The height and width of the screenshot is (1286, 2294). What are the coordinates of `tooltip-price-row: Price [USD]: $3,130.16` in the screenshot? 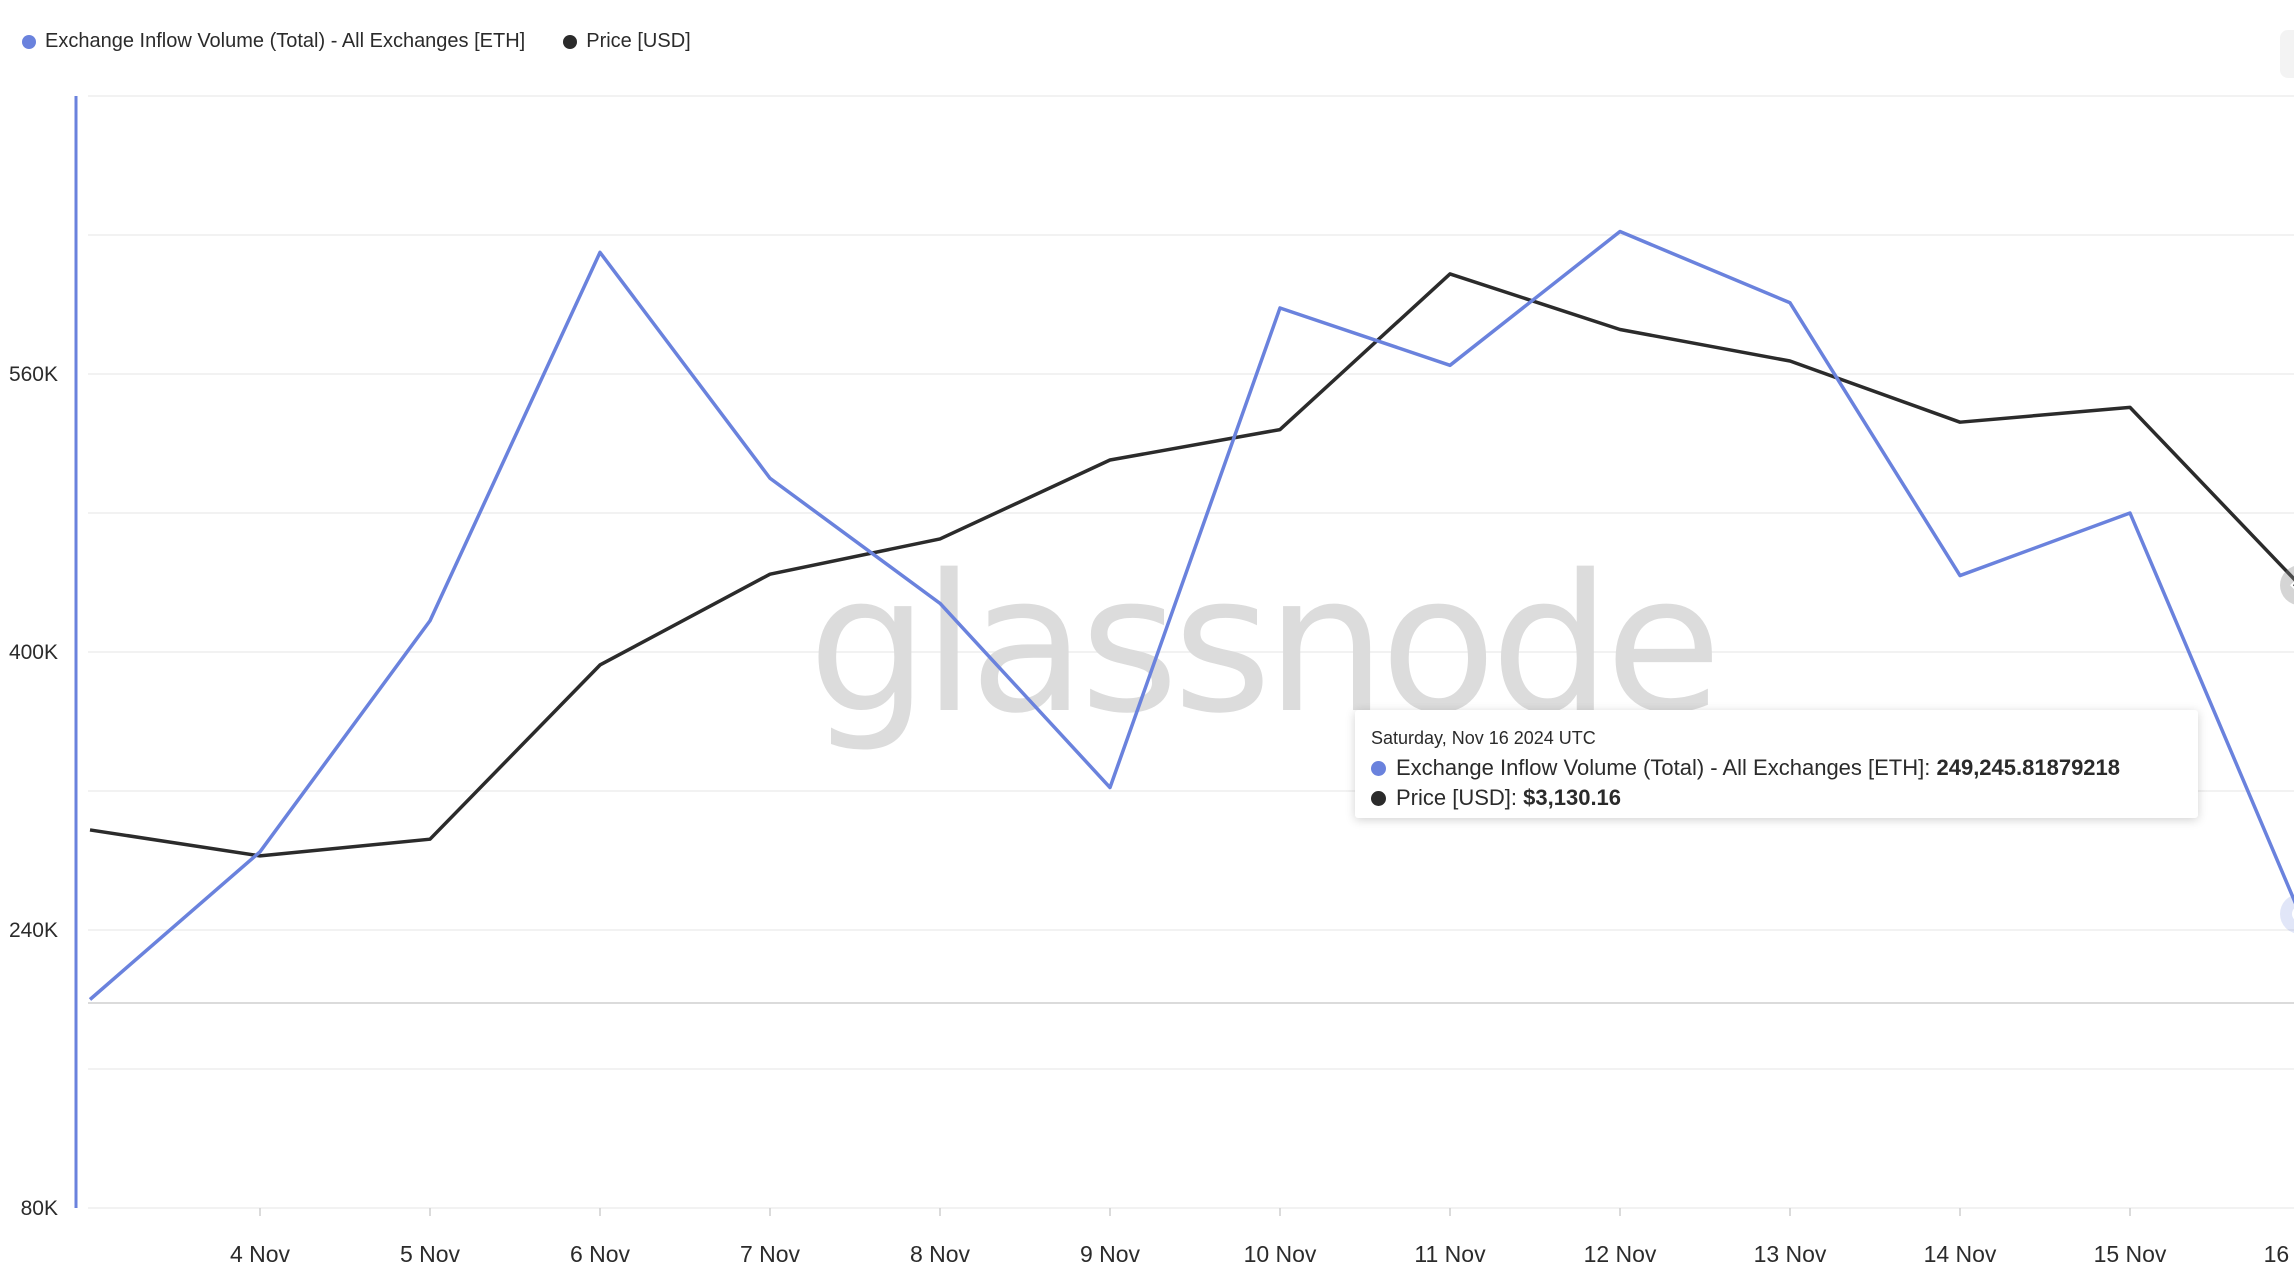 It's located at (1776, 798).